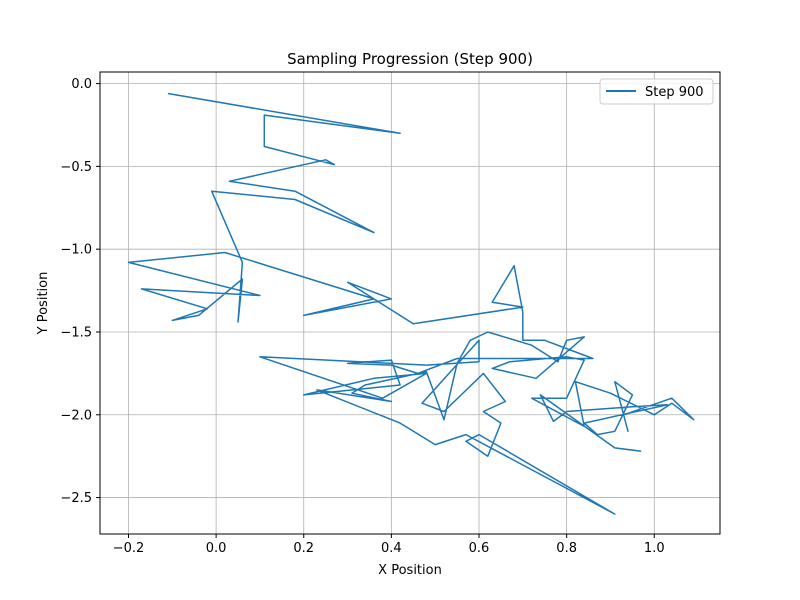 Image resolution: width=800 pixels, height=600 pixels. What do you see at coordinates (674, 92) in the screenshot?
I see `legend-label-step-900: Step 900` at bounding box center [674, 92].